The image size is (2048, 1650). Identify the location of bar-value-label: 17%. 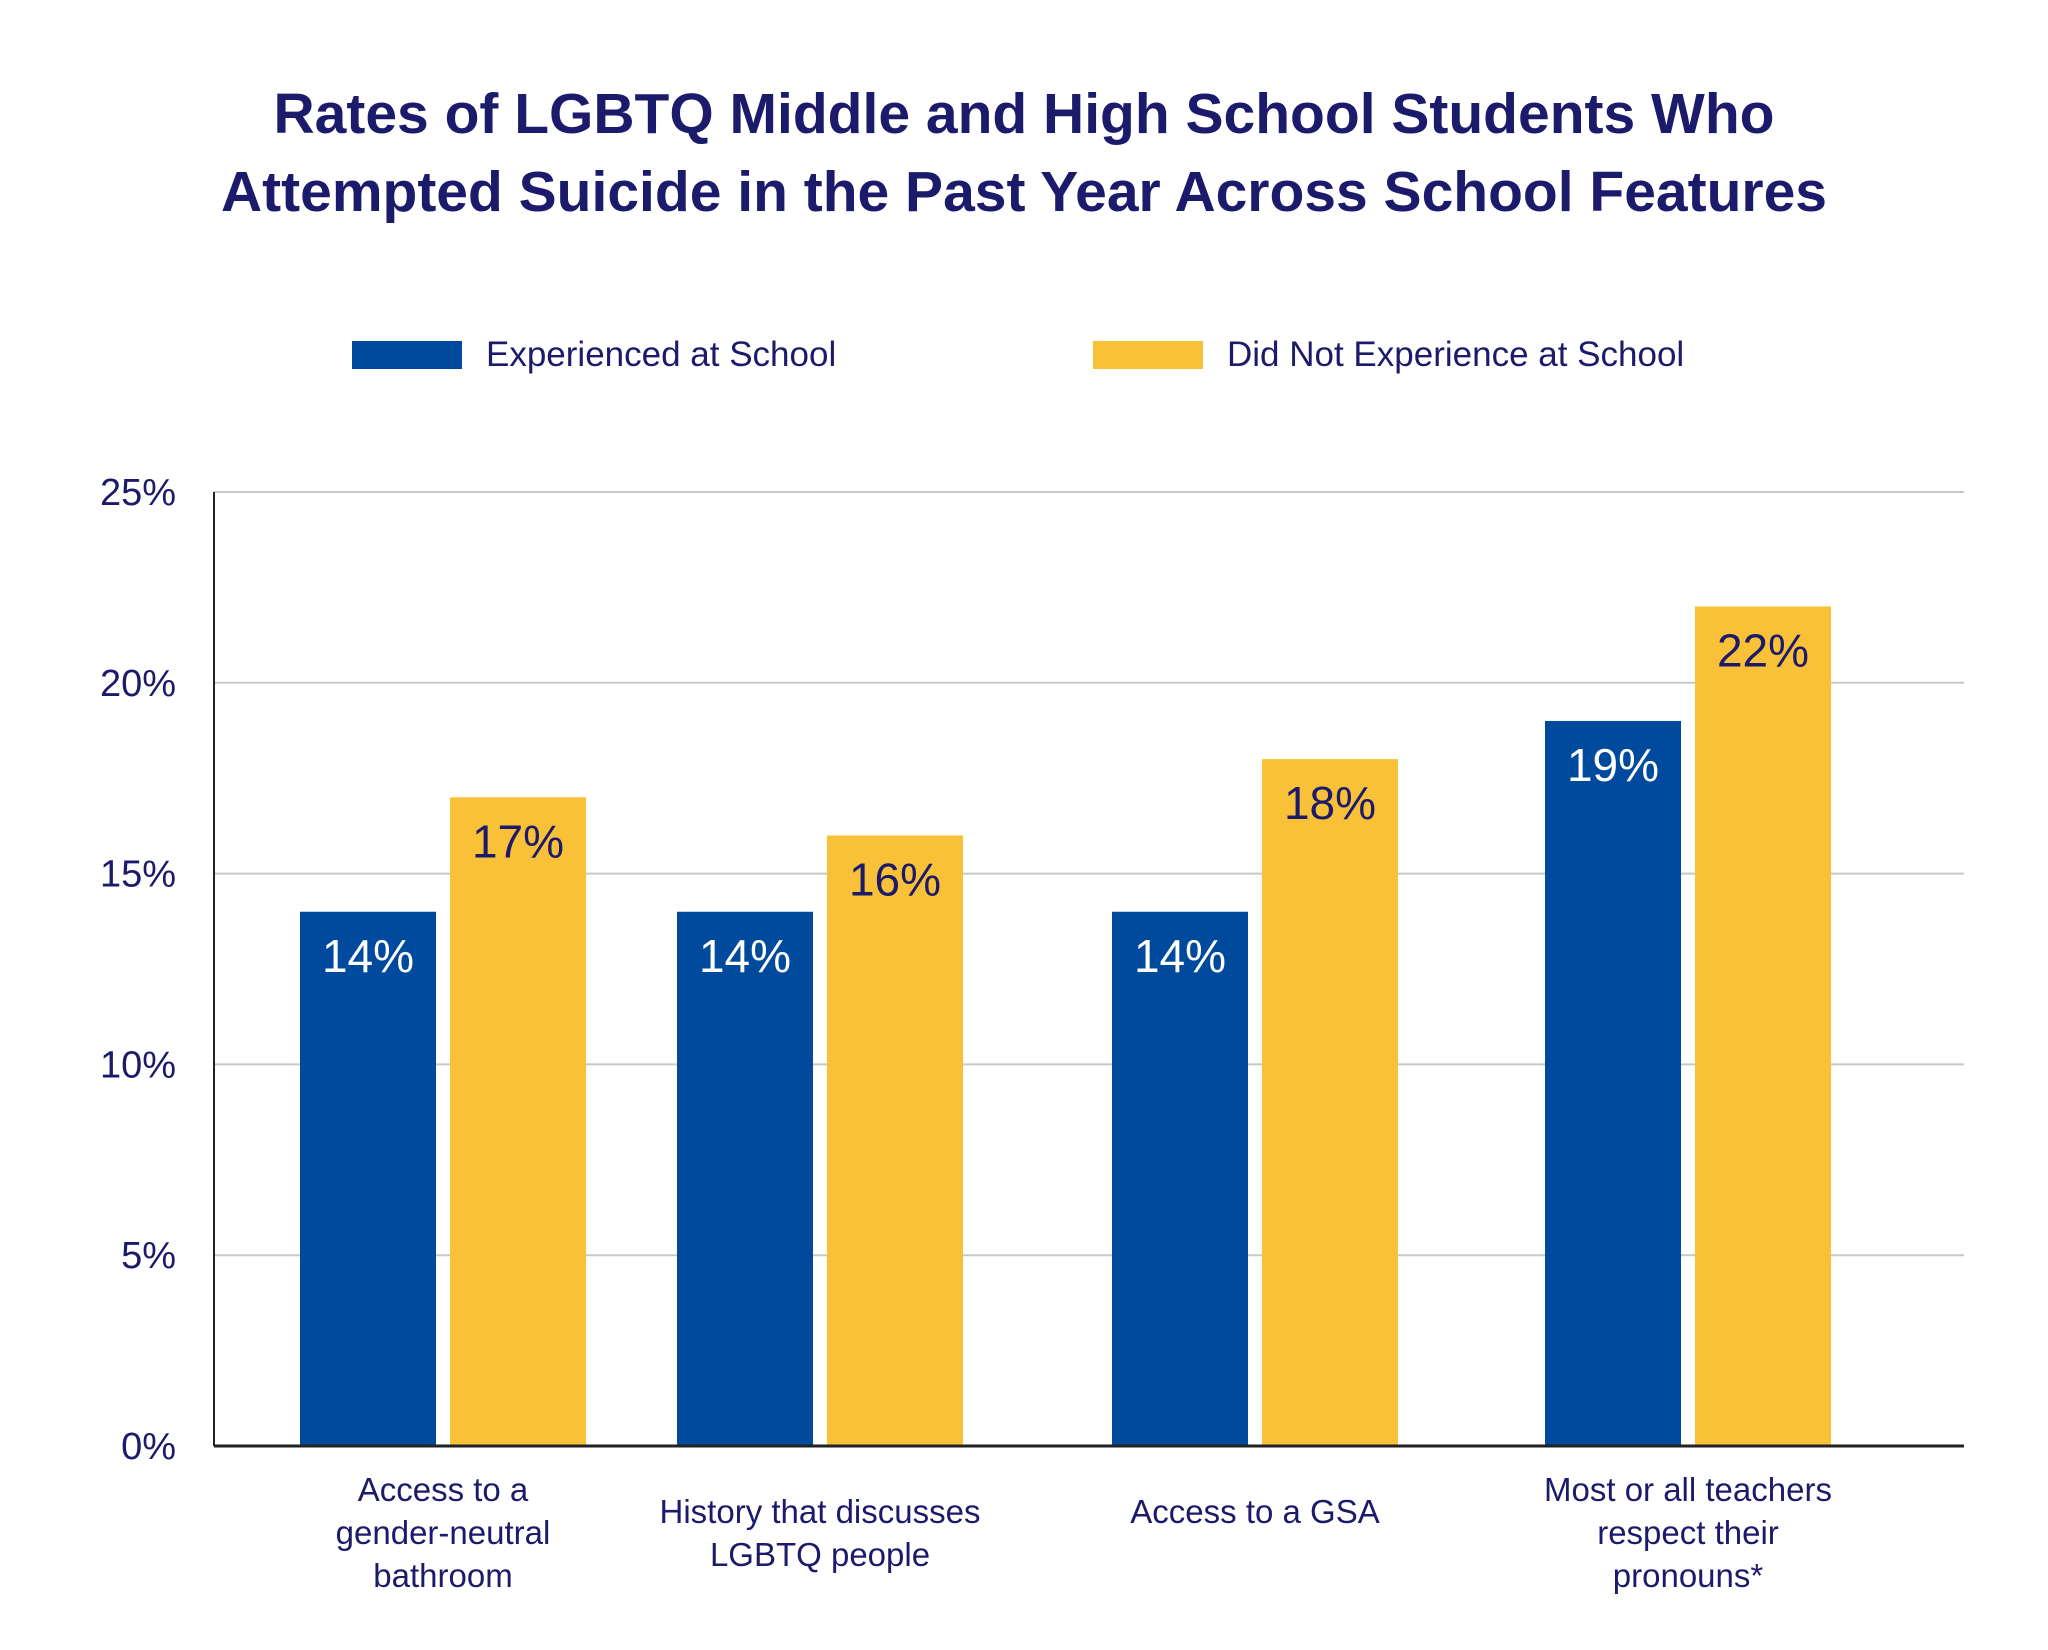
(518, 841).